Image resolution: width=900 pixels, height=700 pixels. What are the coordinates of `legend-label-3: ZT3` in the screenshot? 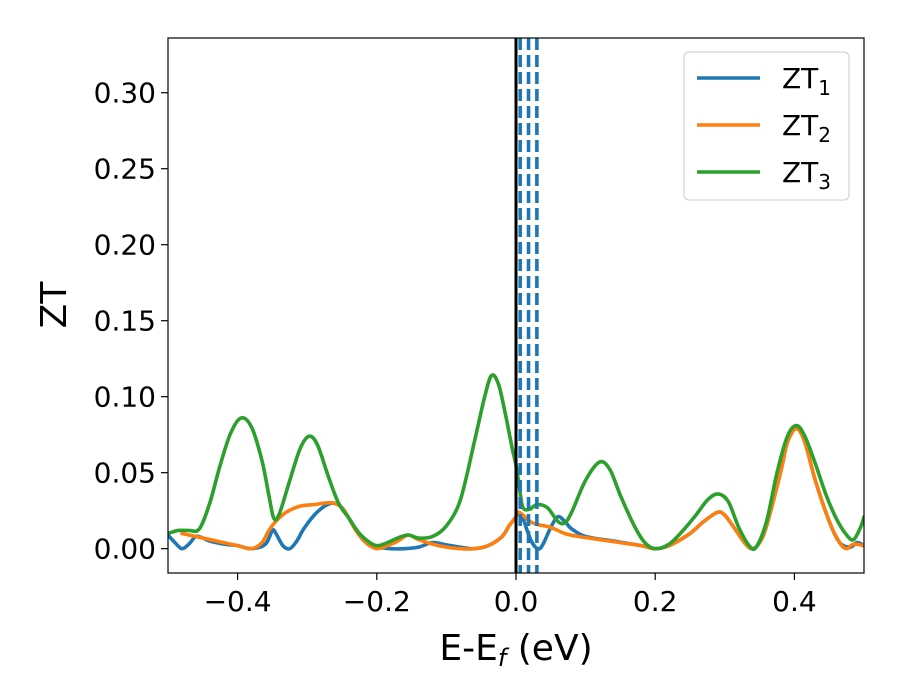 It's located at (806, 175).